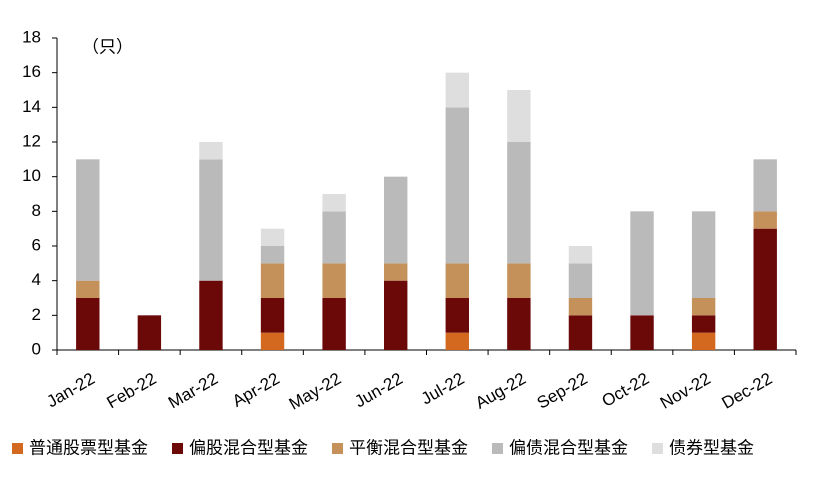 This screenshot has height=498, width=838. Describe the element at coordinates (36, 244) in the screenshot. I see `y-tick-label: 6` at that location.